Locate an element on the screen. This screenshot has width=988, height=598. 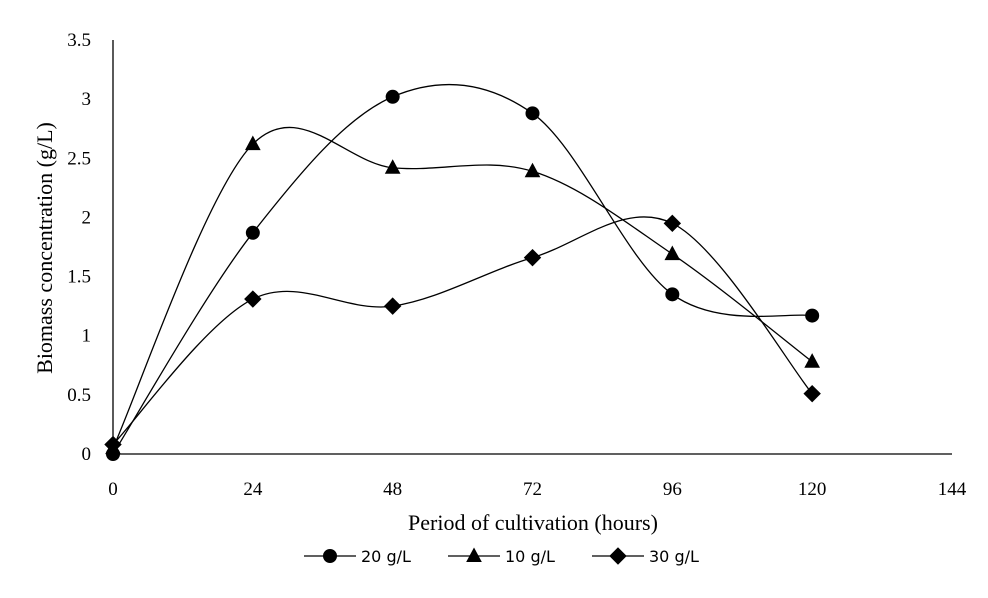
x-tick-labels: 0 24 48 72 96 120 144 is located at coordinates (537, 489).